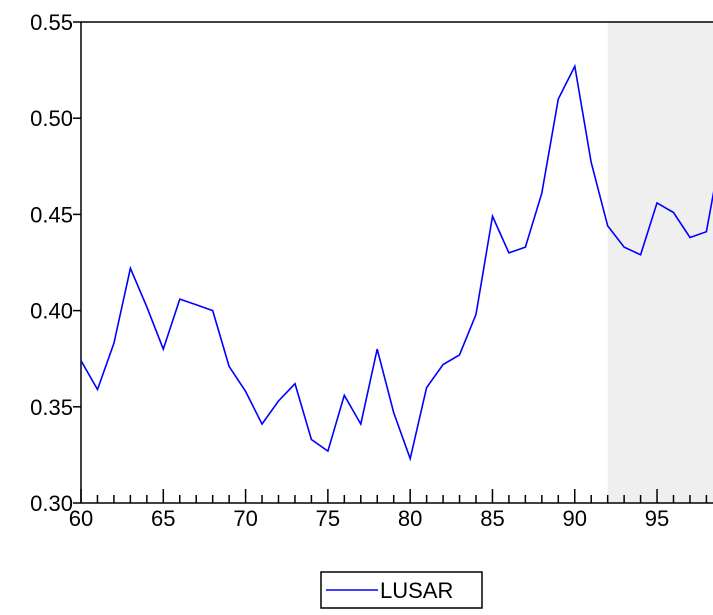 Image resolution: width=713 pixels, height=615 pixels. I want to click on y-tick-label: 0.30, so click(51, 503).